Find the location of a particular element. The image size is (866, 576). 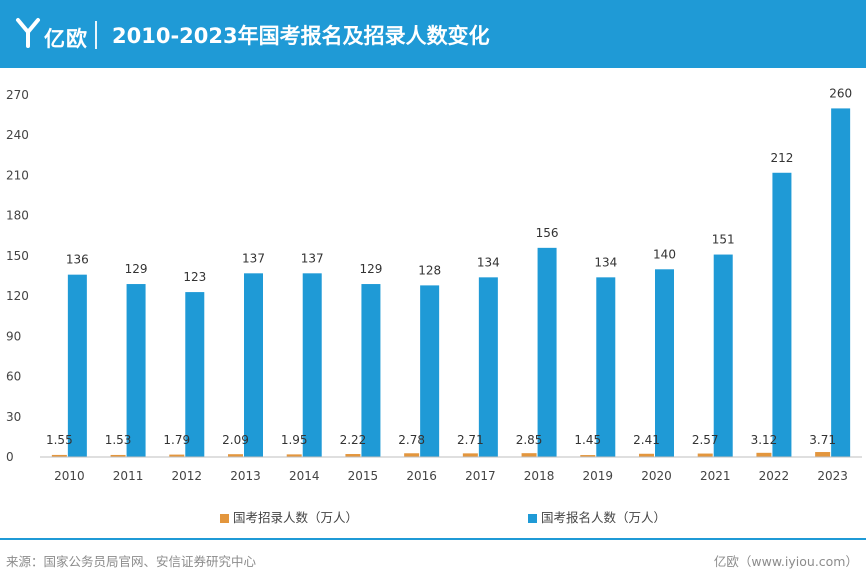

x-tick-label: 2020 is located at coordinates (656, 476).